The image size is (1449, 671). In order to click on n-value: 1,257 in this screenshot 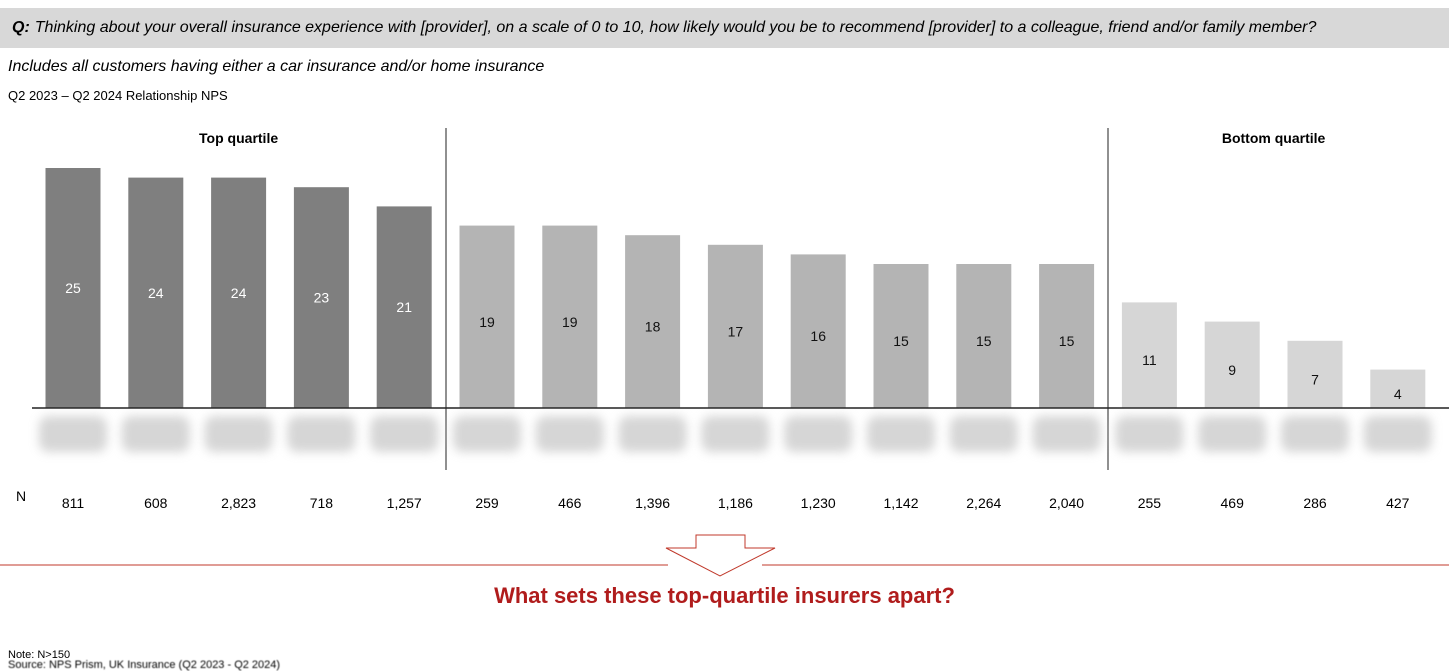, I will do `click(404, 503)`.